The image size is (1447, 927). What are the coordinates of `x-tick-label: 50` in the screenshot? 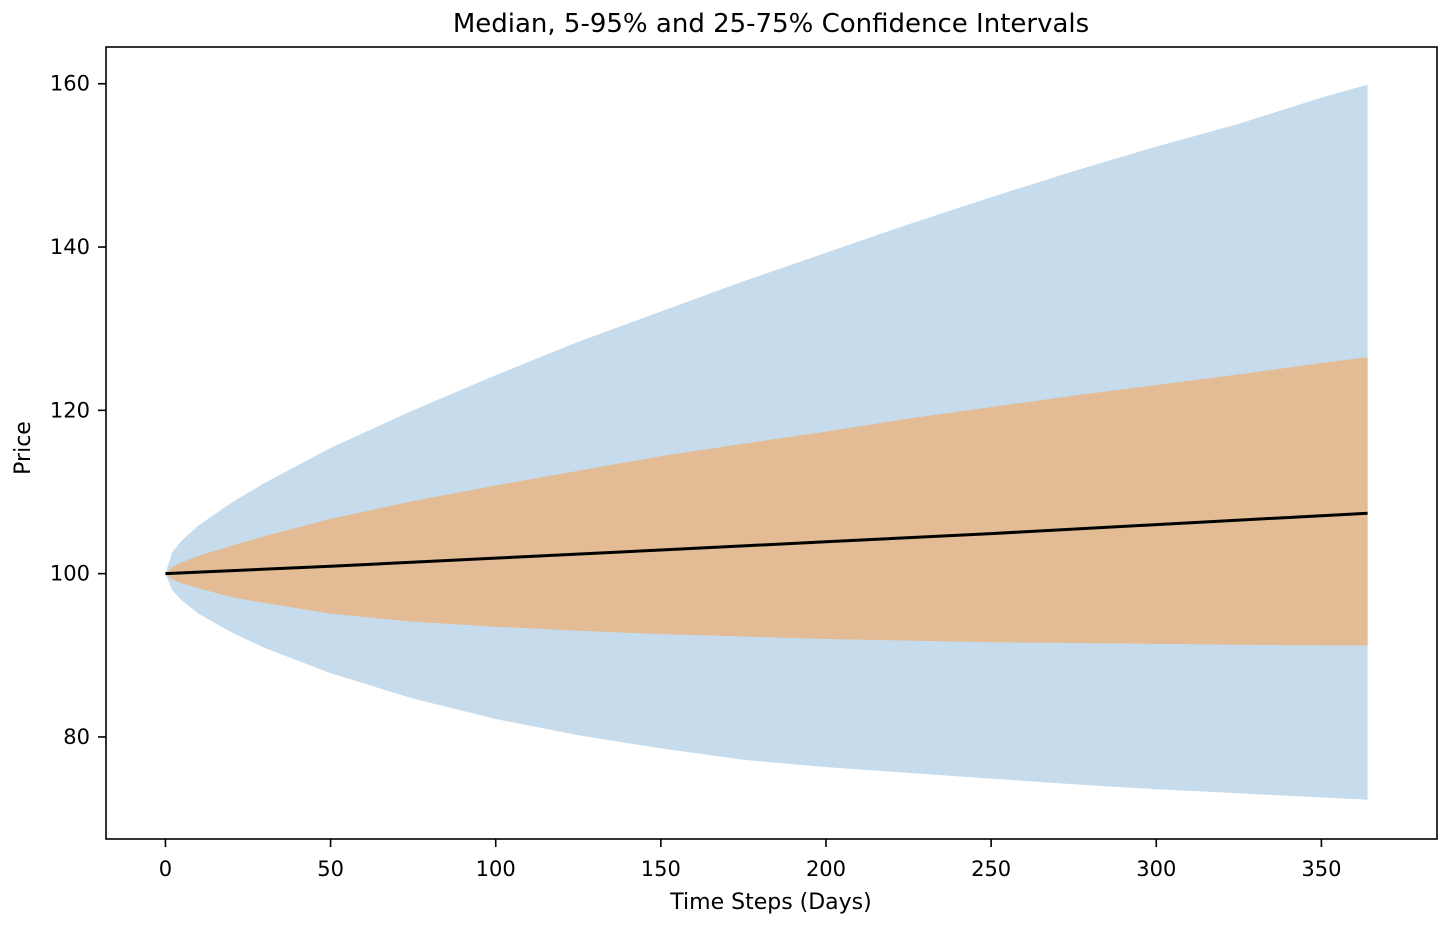 It's located at (330, 869).